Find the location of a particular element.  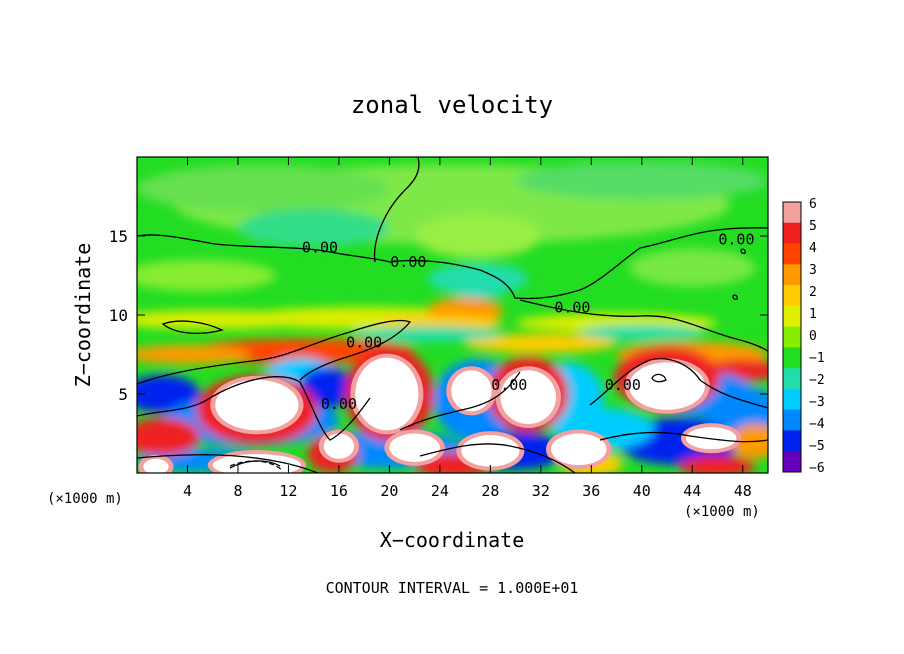

x-tick-label: 48 is located at coordinates (743, 491).